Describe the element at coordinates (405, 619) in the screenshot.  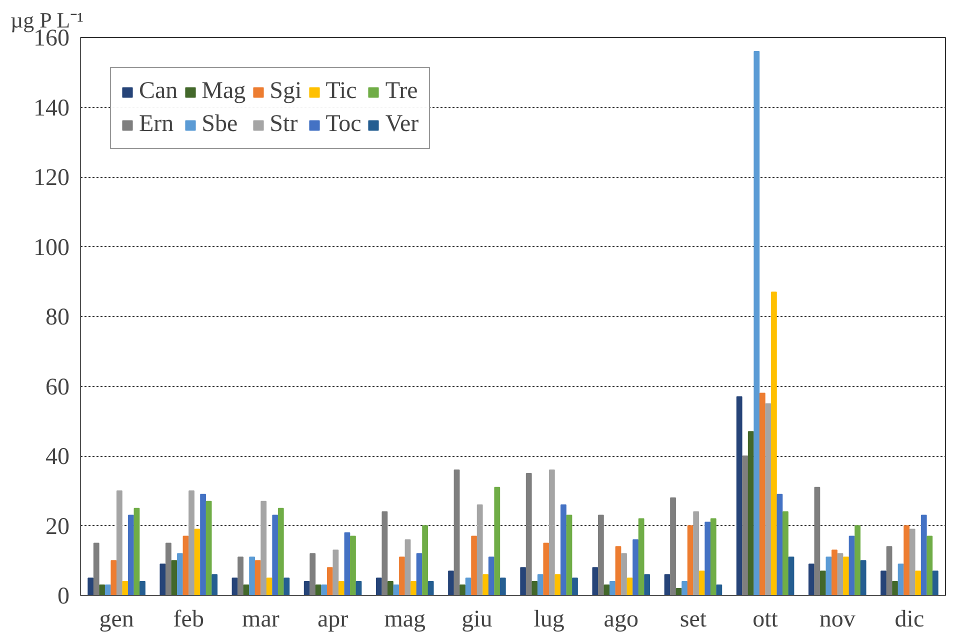
I see `x-tick-label: mag` at that location.